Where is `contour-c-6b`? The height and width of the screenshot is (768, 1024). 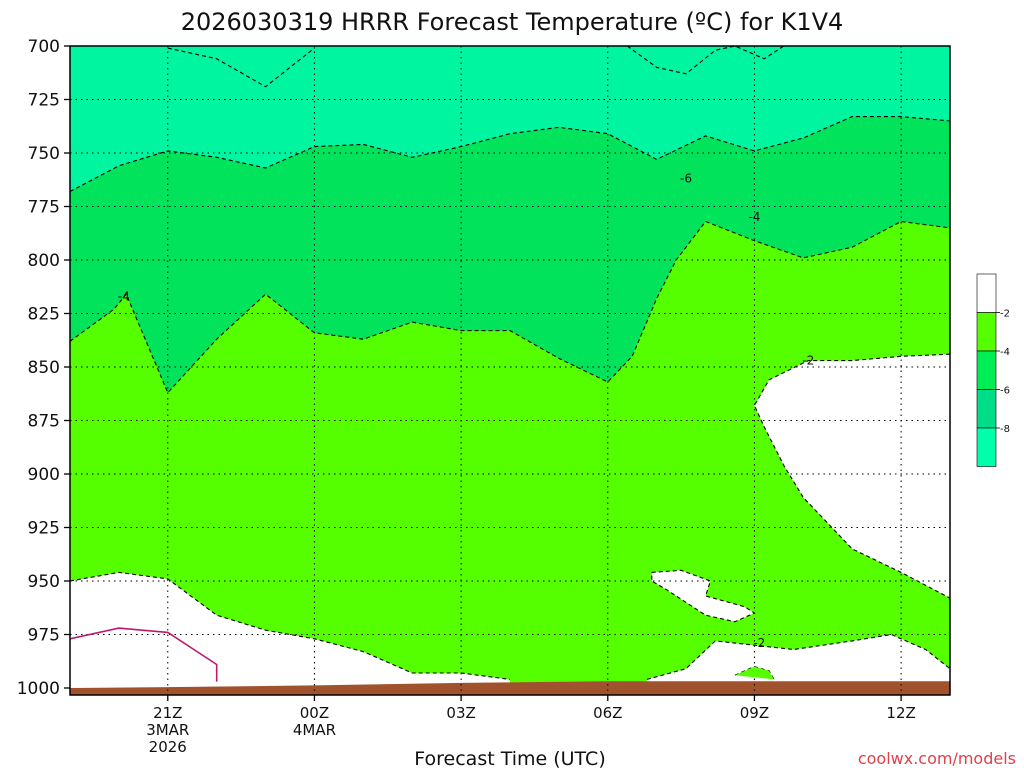 contour-c-6b is located at coordinates (241, 67).